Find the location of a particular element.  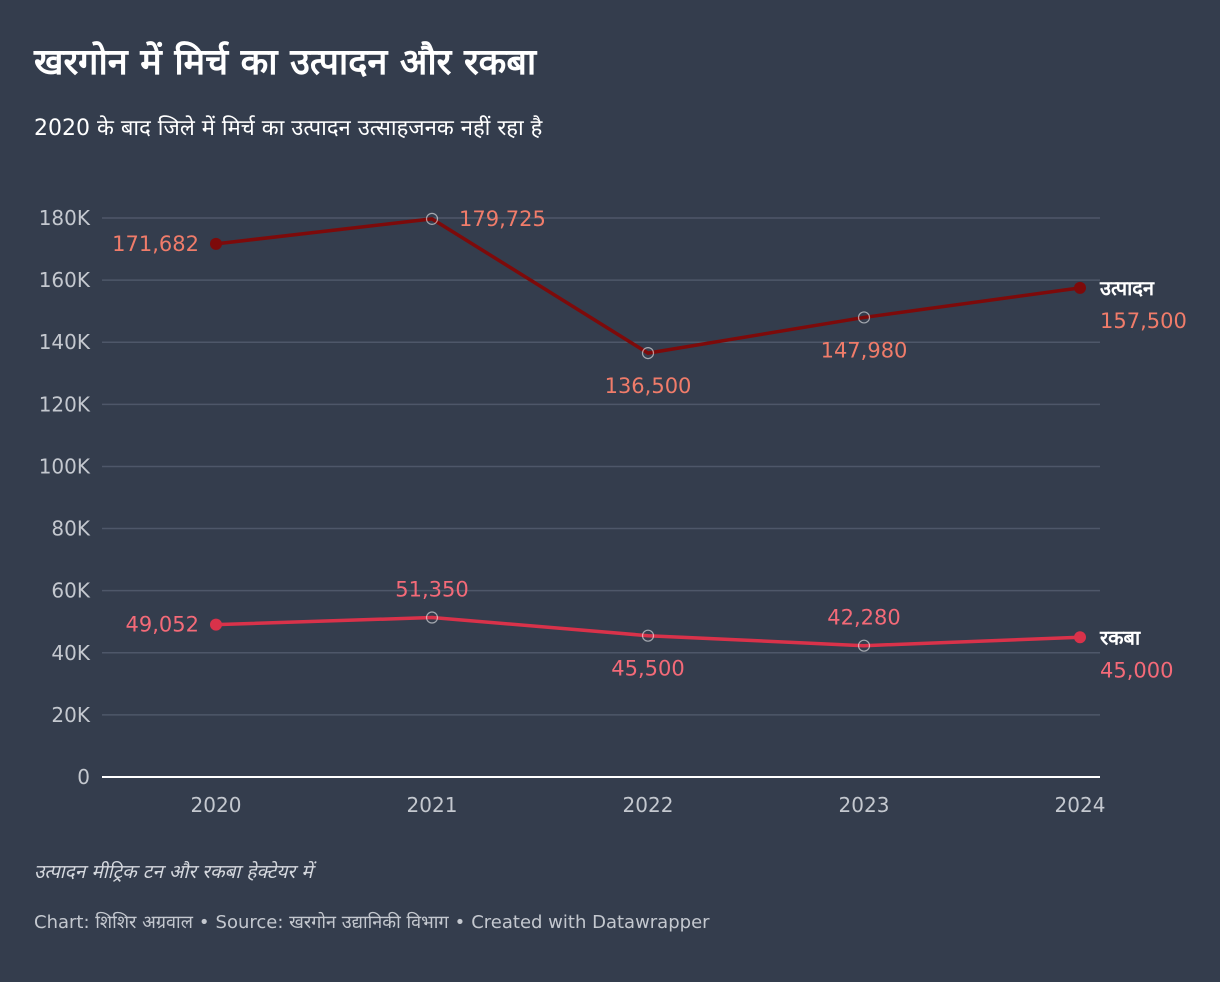

x-axis-ticks: 2020 2021 2022 2023 2024 is located at coordinates (648, 805).